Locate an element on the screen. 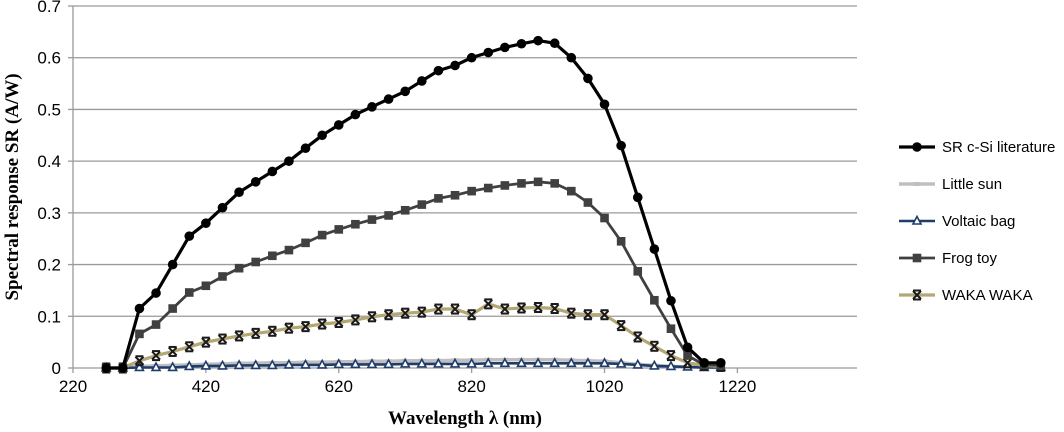 The width and height of the screenshot is (1064, 432). legend-item-waka-waka: WAKA WAKA is located at coordinates (966, 295).